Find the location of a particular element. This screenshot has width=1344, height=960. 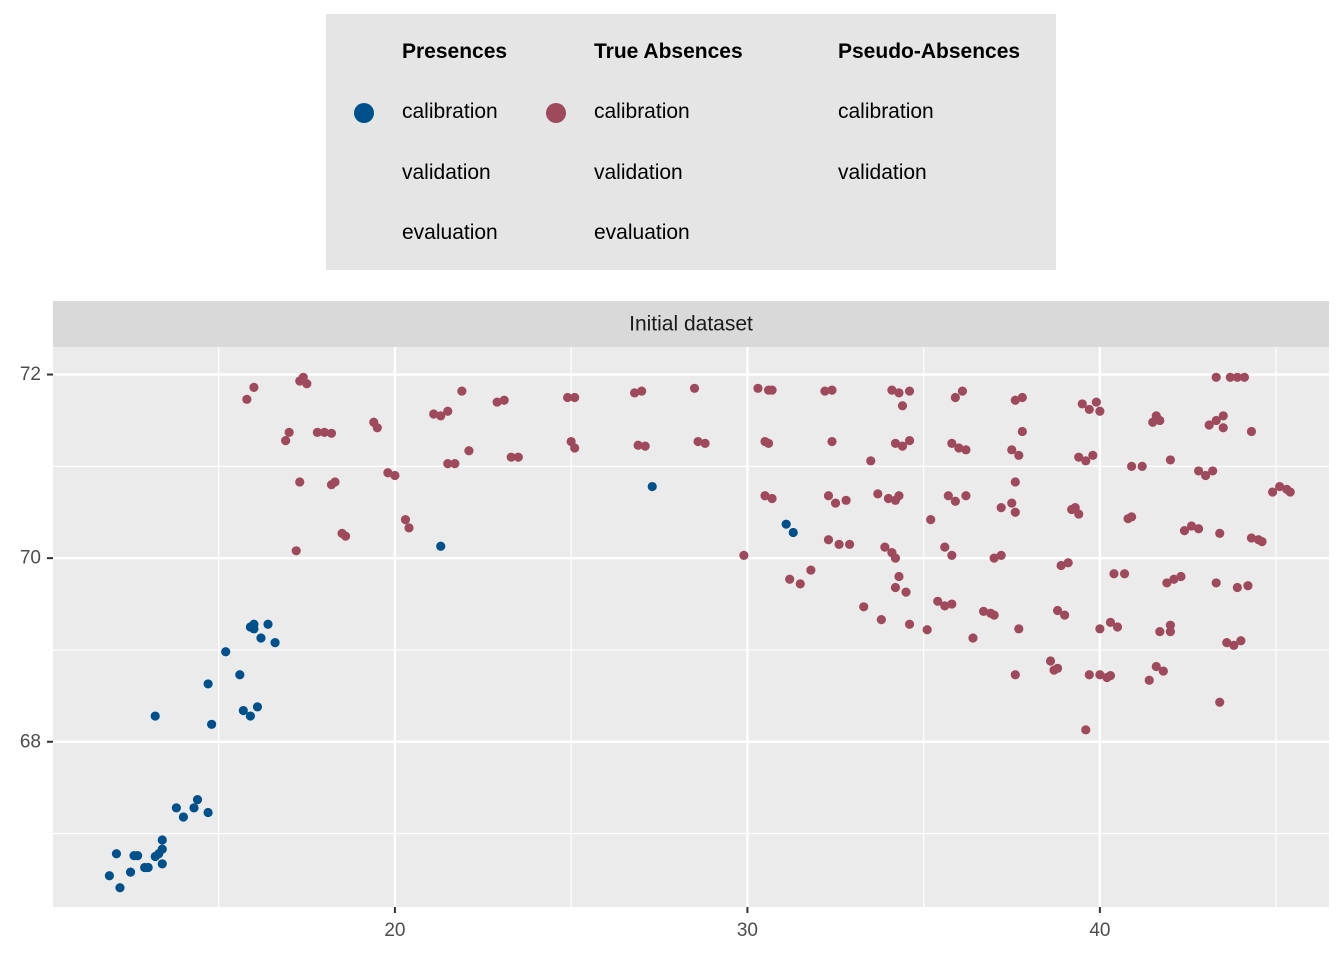

legend-label-absence-evaluation: evaluation is located at coordinates (642, 232).